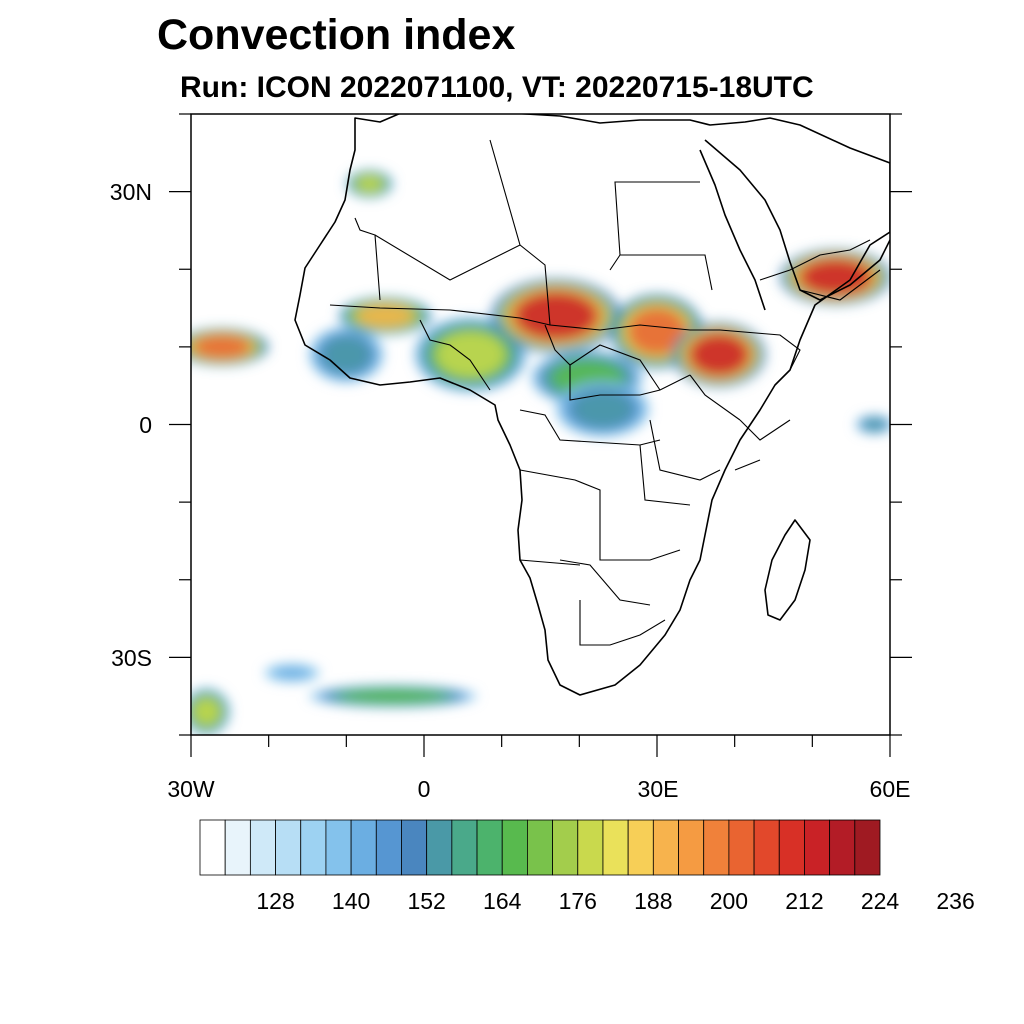 This screenshot has width=1024, height=1024. I want to click on x-tick-label-0: 0, so click(424, 789).